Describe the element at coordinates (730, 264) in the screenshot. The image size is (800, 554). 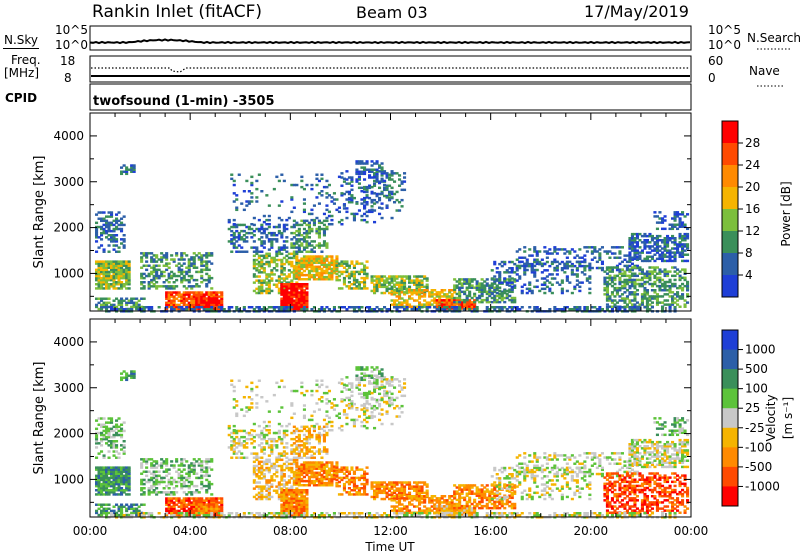
I see `colorbar-box` at that location.